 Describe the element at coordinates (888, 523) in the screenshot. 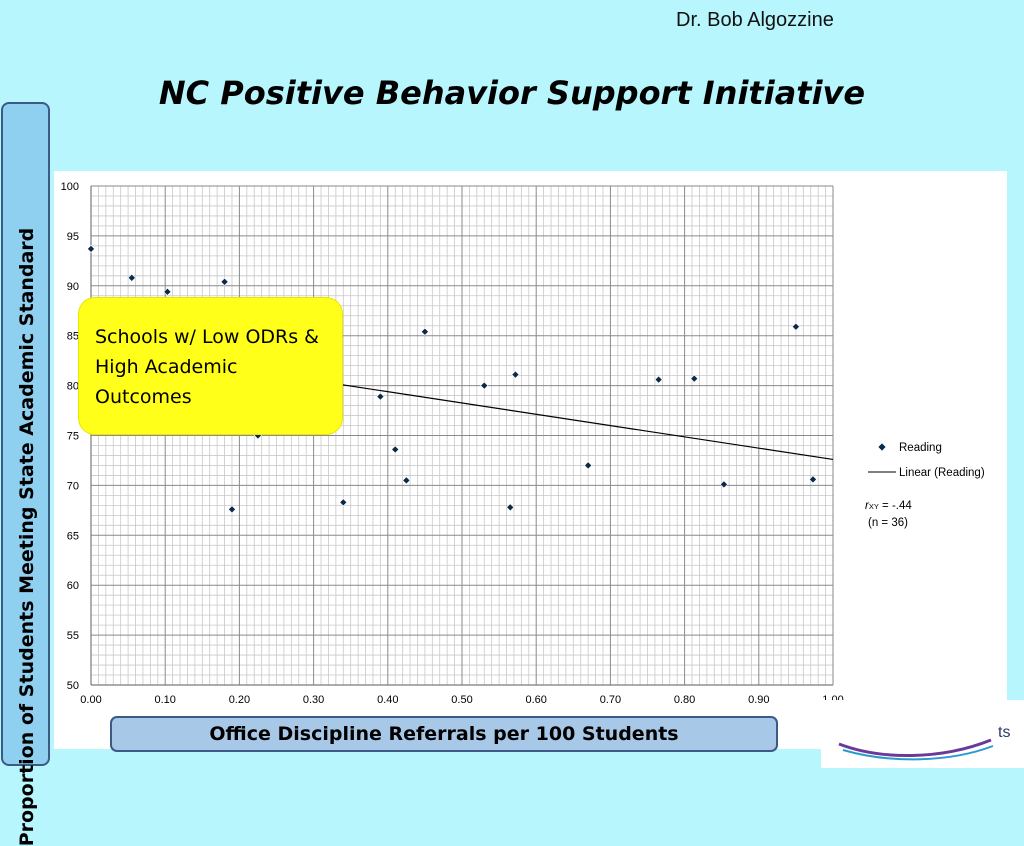

I see `sample-size-annotation: (n = 36)` at that location.